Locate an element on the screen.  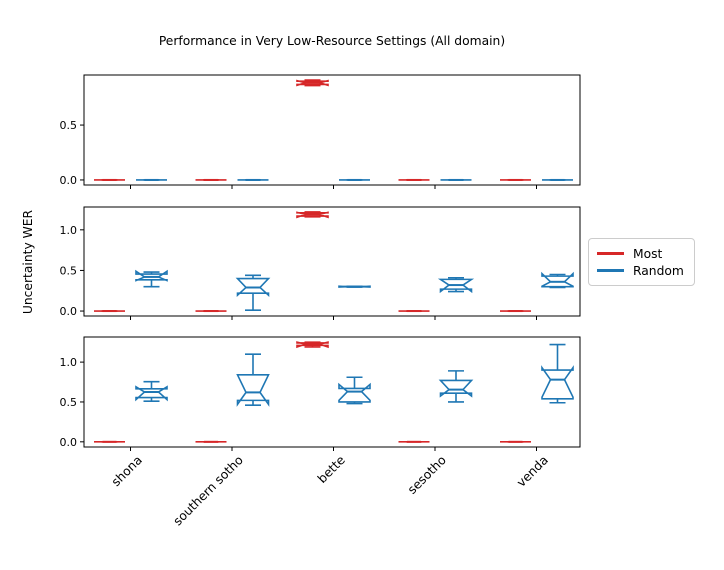
legend-item-most: Most is located at coordinates (641, 253).